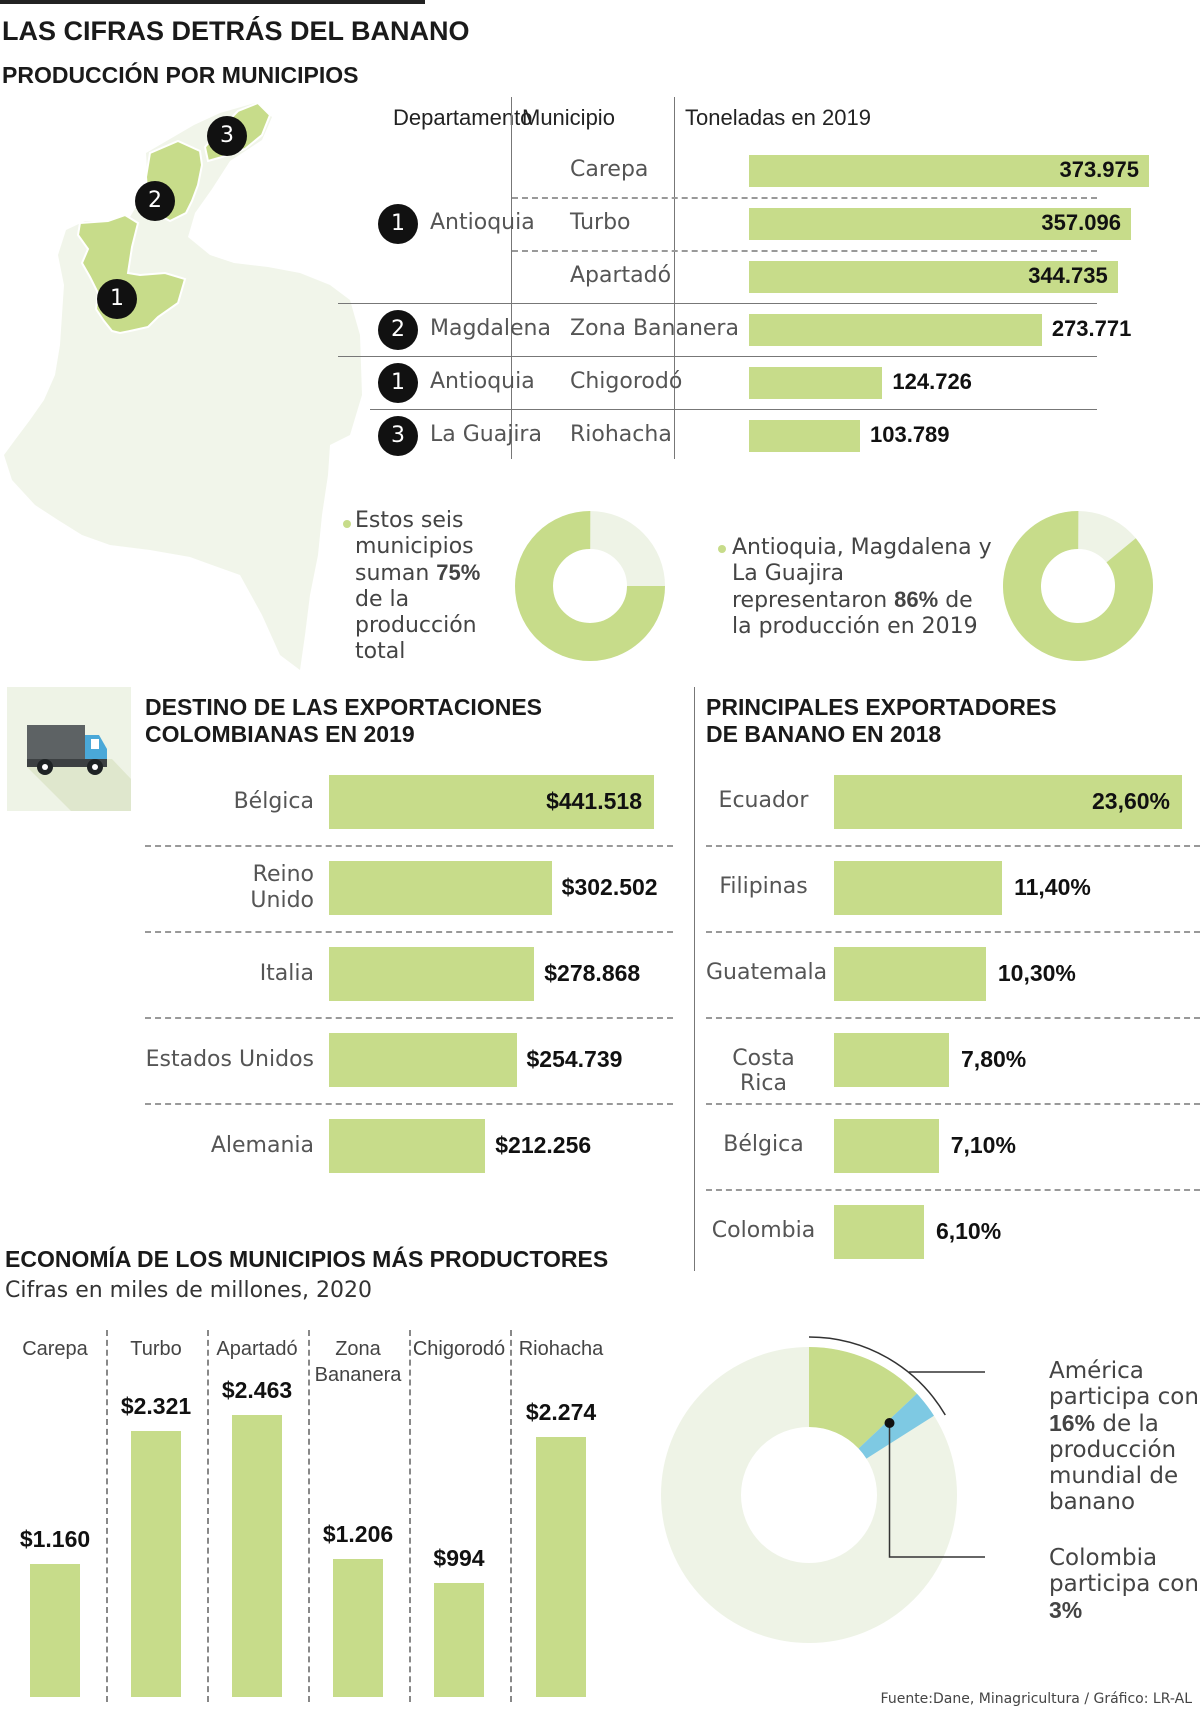 This screenshot has height=1713, width=1200. Describe the element at coordinates (881, 707) in the screenshot. I see `exporters-title-line-1: PRINCIPALES EXPORTADORES` at that location.